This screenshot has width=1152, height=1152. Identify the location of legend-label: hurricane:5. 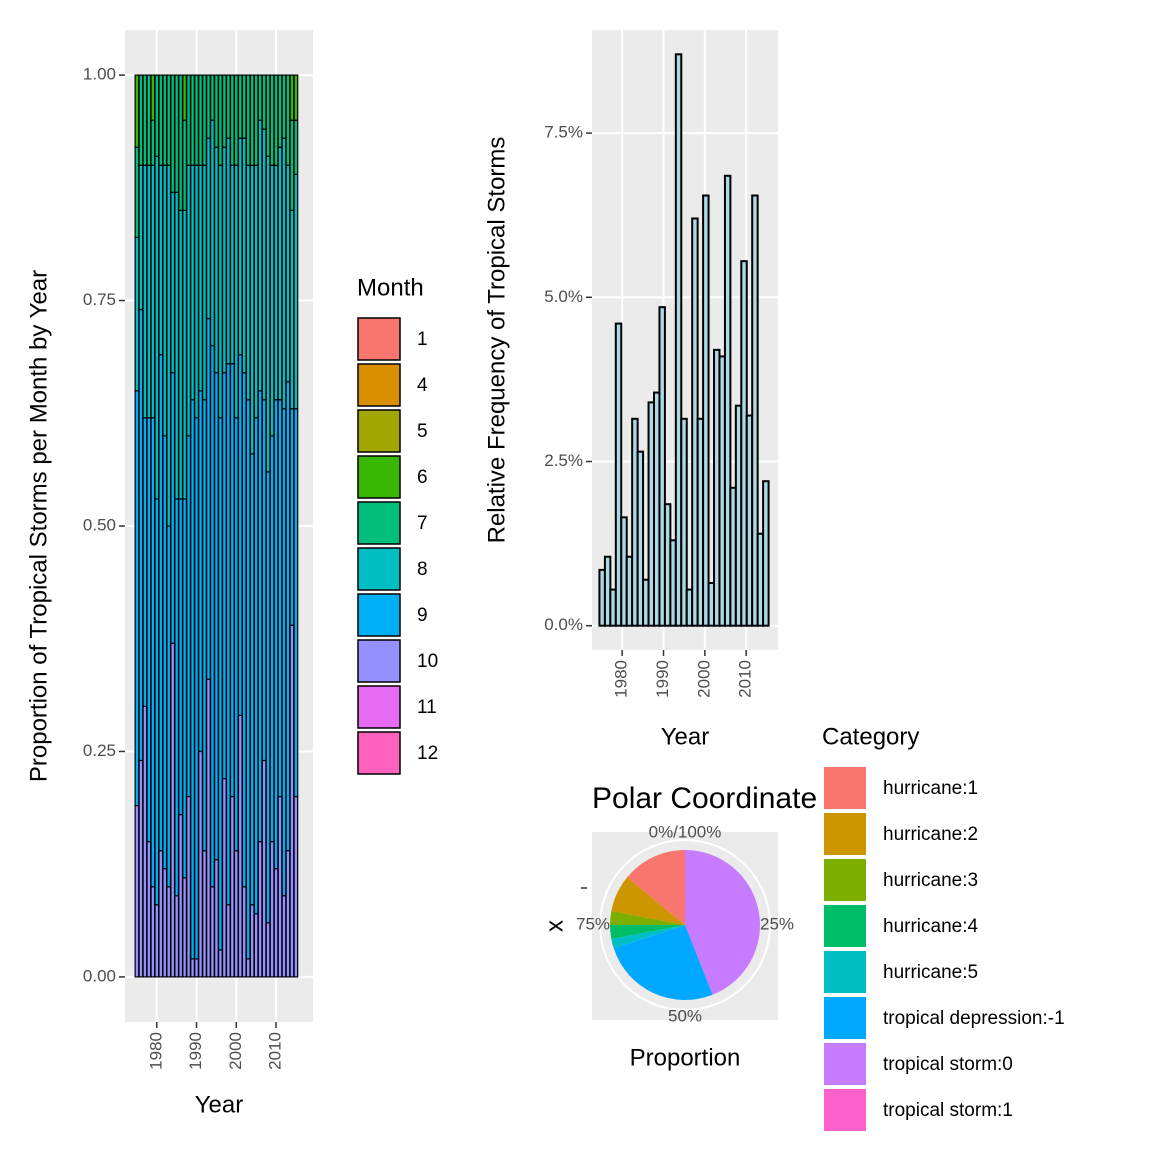
(930, 972).